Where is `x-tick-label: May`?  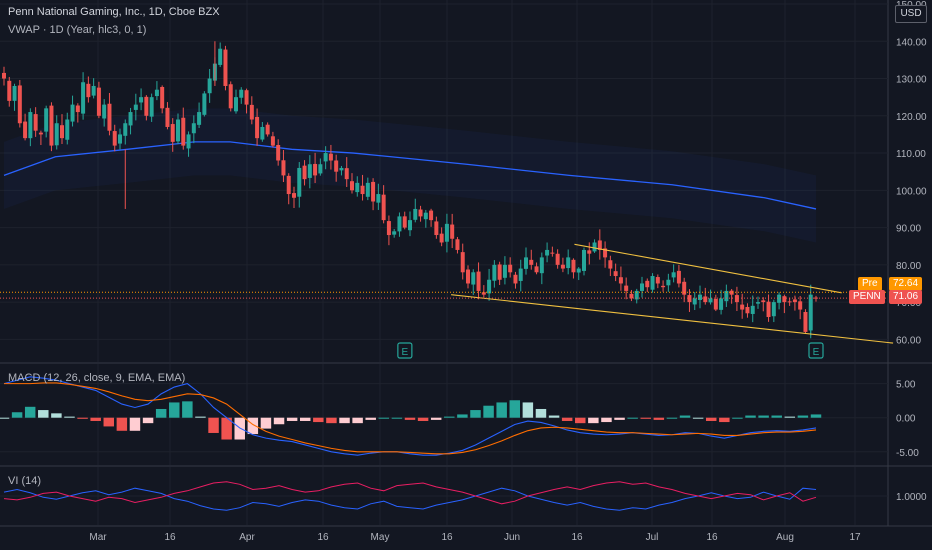 x-tick-label: May is located at coordinates (380, 537).